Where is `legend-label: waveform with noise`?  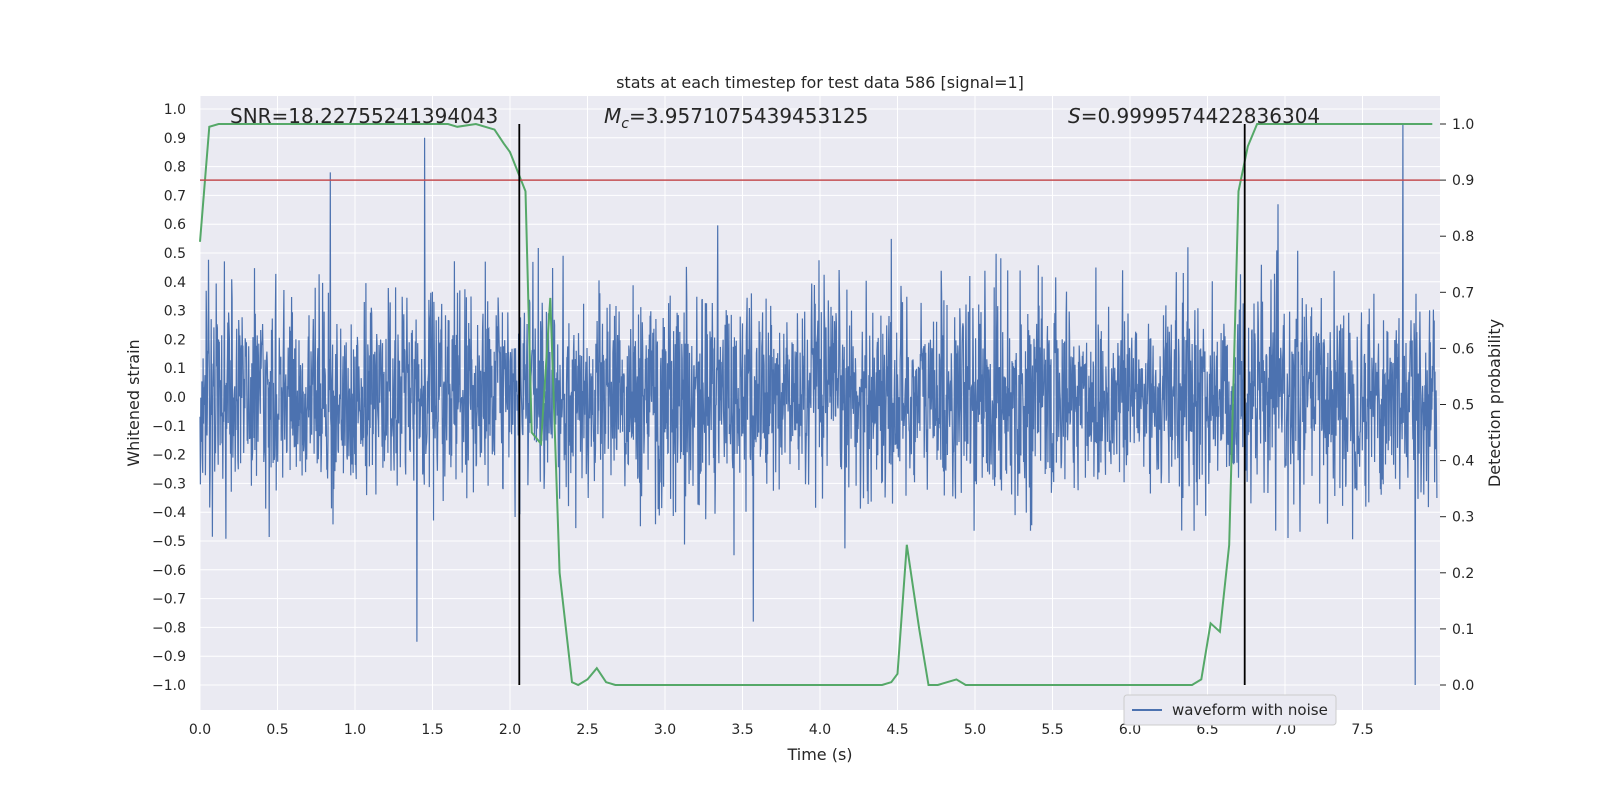
legend-label: waveform with noise is located at coordinates (1250, 710).